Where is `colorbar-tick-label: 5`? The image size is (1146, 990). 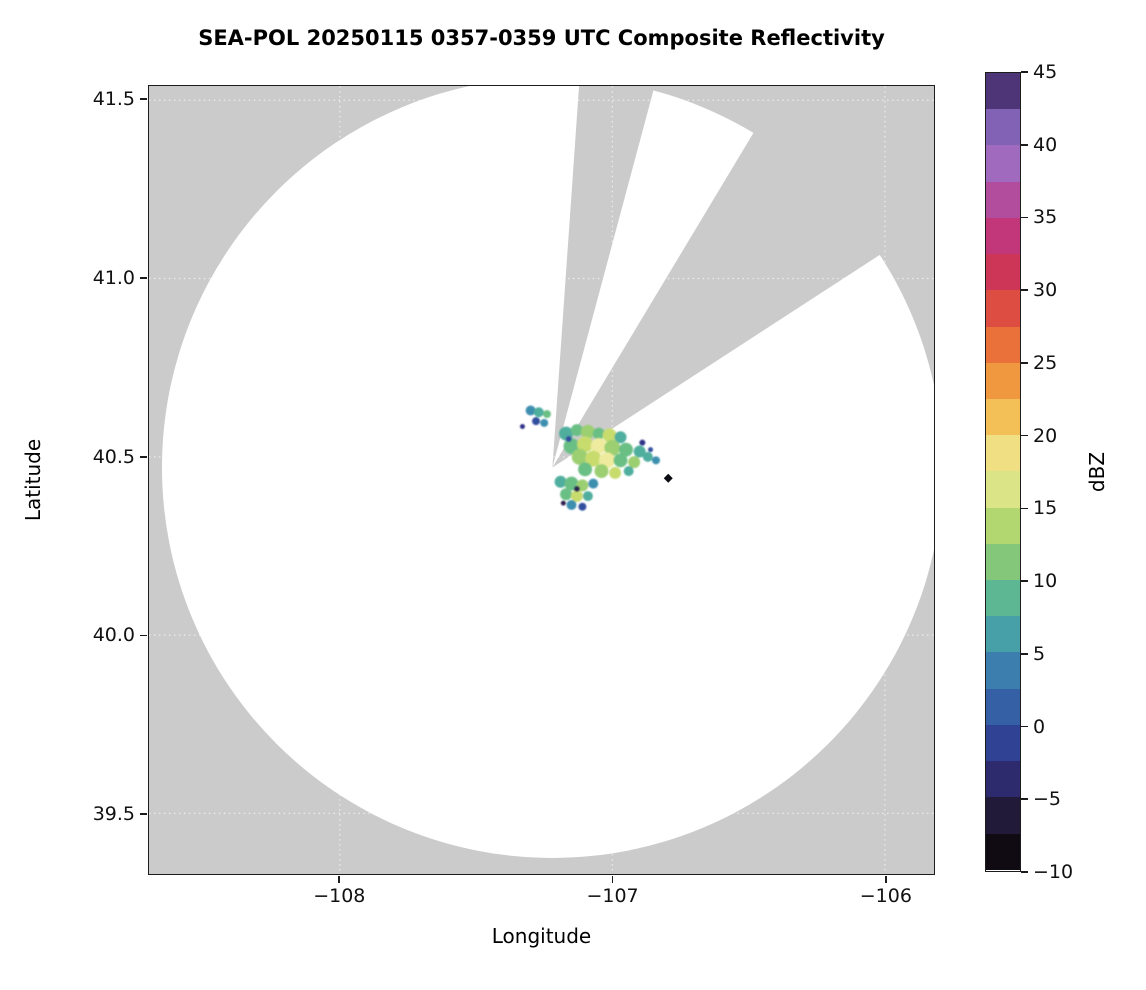
colorbar-tick-label: 5 is located at coordinates (1039, 653).